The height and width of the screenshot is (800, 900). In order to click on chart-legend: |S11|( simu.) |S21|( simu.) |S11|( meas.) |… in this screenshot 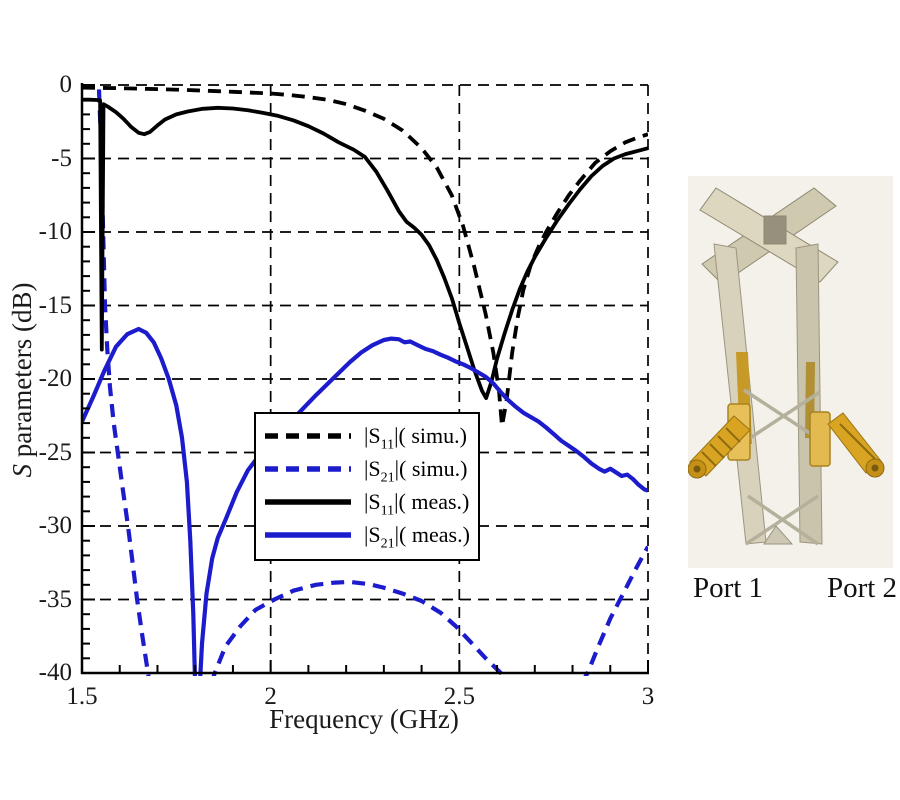, I will do `click(367, 486)`.